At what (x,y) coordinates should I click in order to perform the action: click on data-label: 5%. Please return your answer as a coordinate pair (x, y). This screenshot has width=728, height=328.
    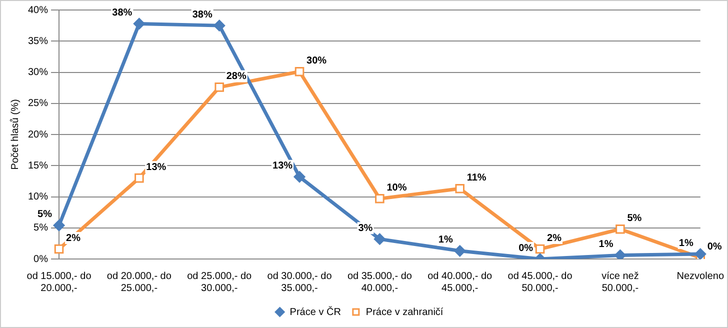
    Looking at the image, I should click on (634, 218).